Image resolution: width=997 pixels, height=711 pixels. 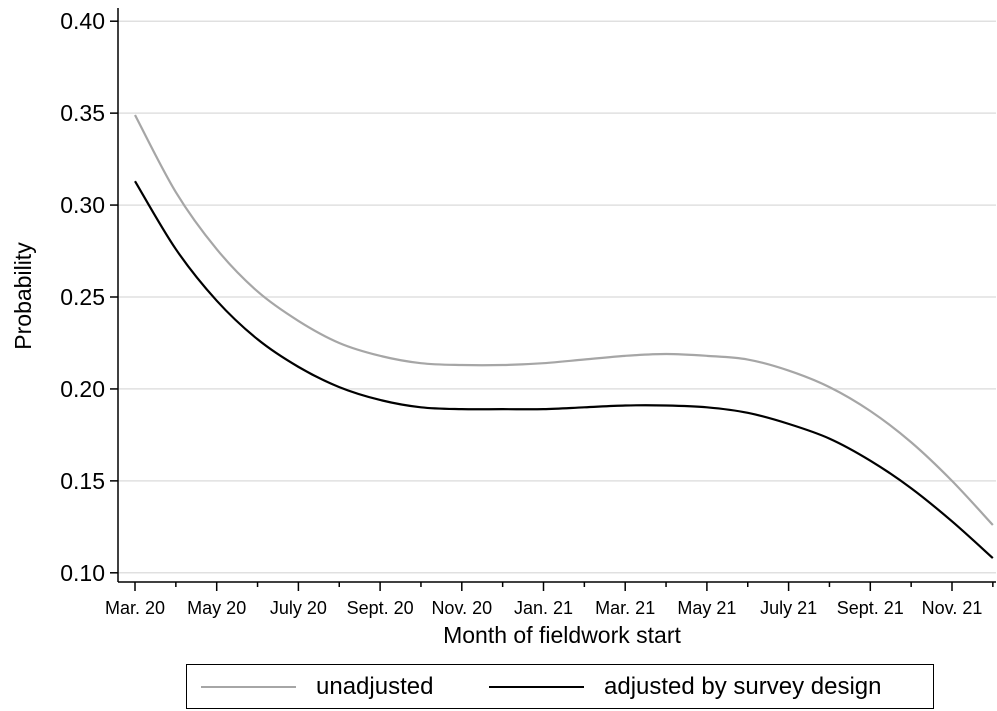 What do you see at coordinates (870, 608) in the screenshot?
I see `x-tick-label: Sept. 21` at bounding box center [870, 608].